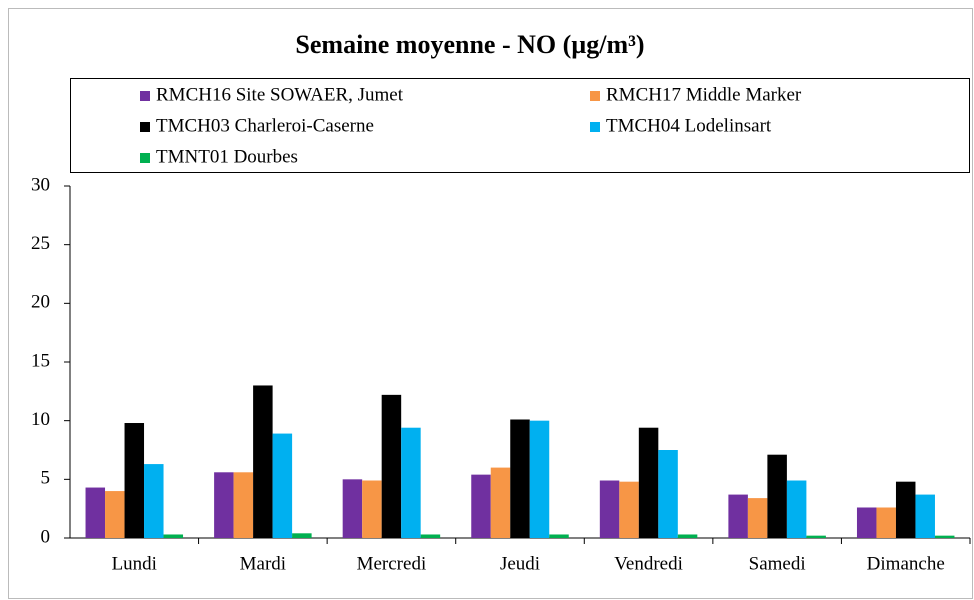 This screenshot has height=600, width=974. I want to click on y-tick-label: 15, so click(40, 360).